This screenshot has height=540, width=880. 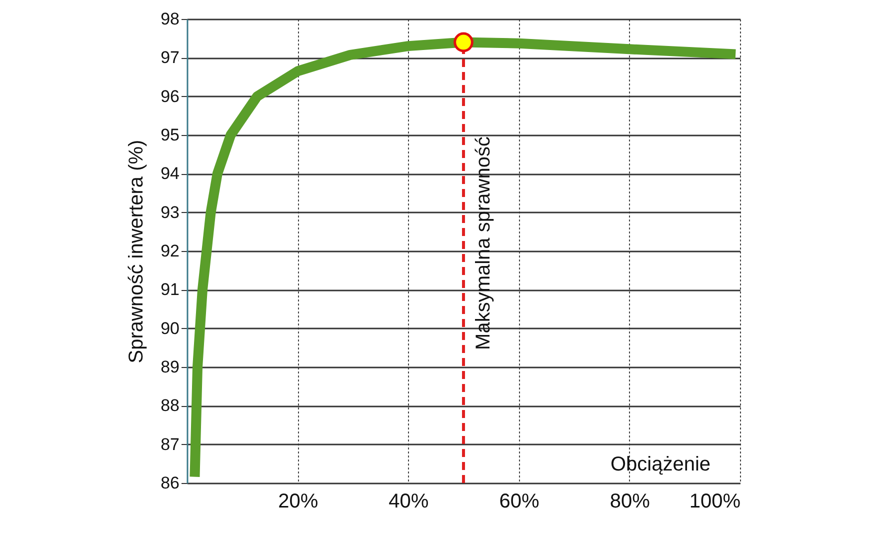 What do you see at coordinates (408, 501) in the screenshot?
I see `x-tick-label: 40%` at bounding box center [408, 501].